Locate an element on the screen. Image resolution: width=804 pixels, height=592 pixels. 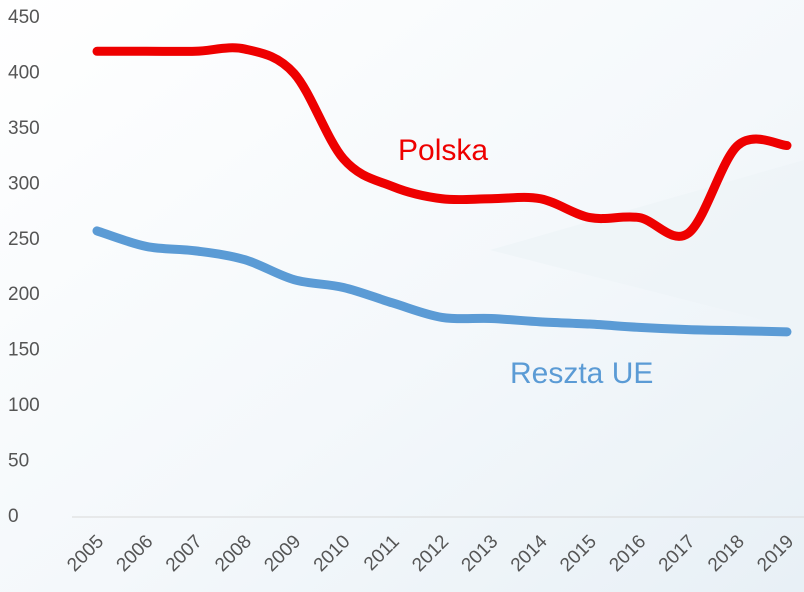
y-tick-label: 50 is located at coordinates (18, 461).